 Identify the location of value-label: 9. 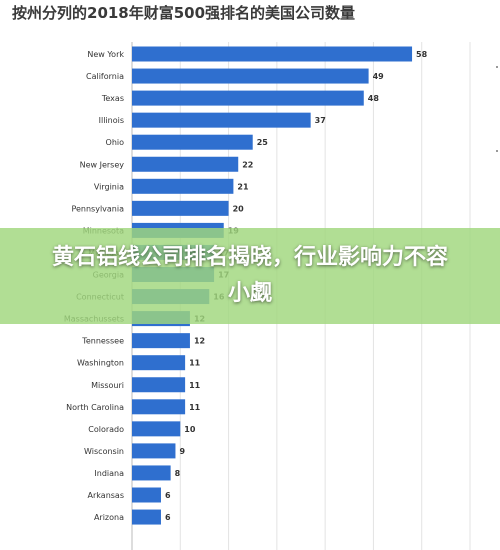
(182, 451).